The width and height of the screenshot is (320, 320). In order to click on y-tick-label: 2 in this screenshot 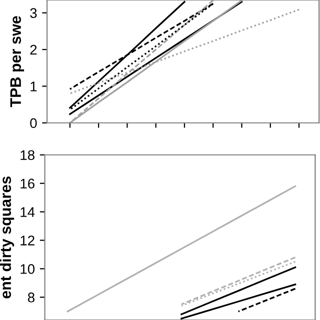, I will do `click(33, 49)`.